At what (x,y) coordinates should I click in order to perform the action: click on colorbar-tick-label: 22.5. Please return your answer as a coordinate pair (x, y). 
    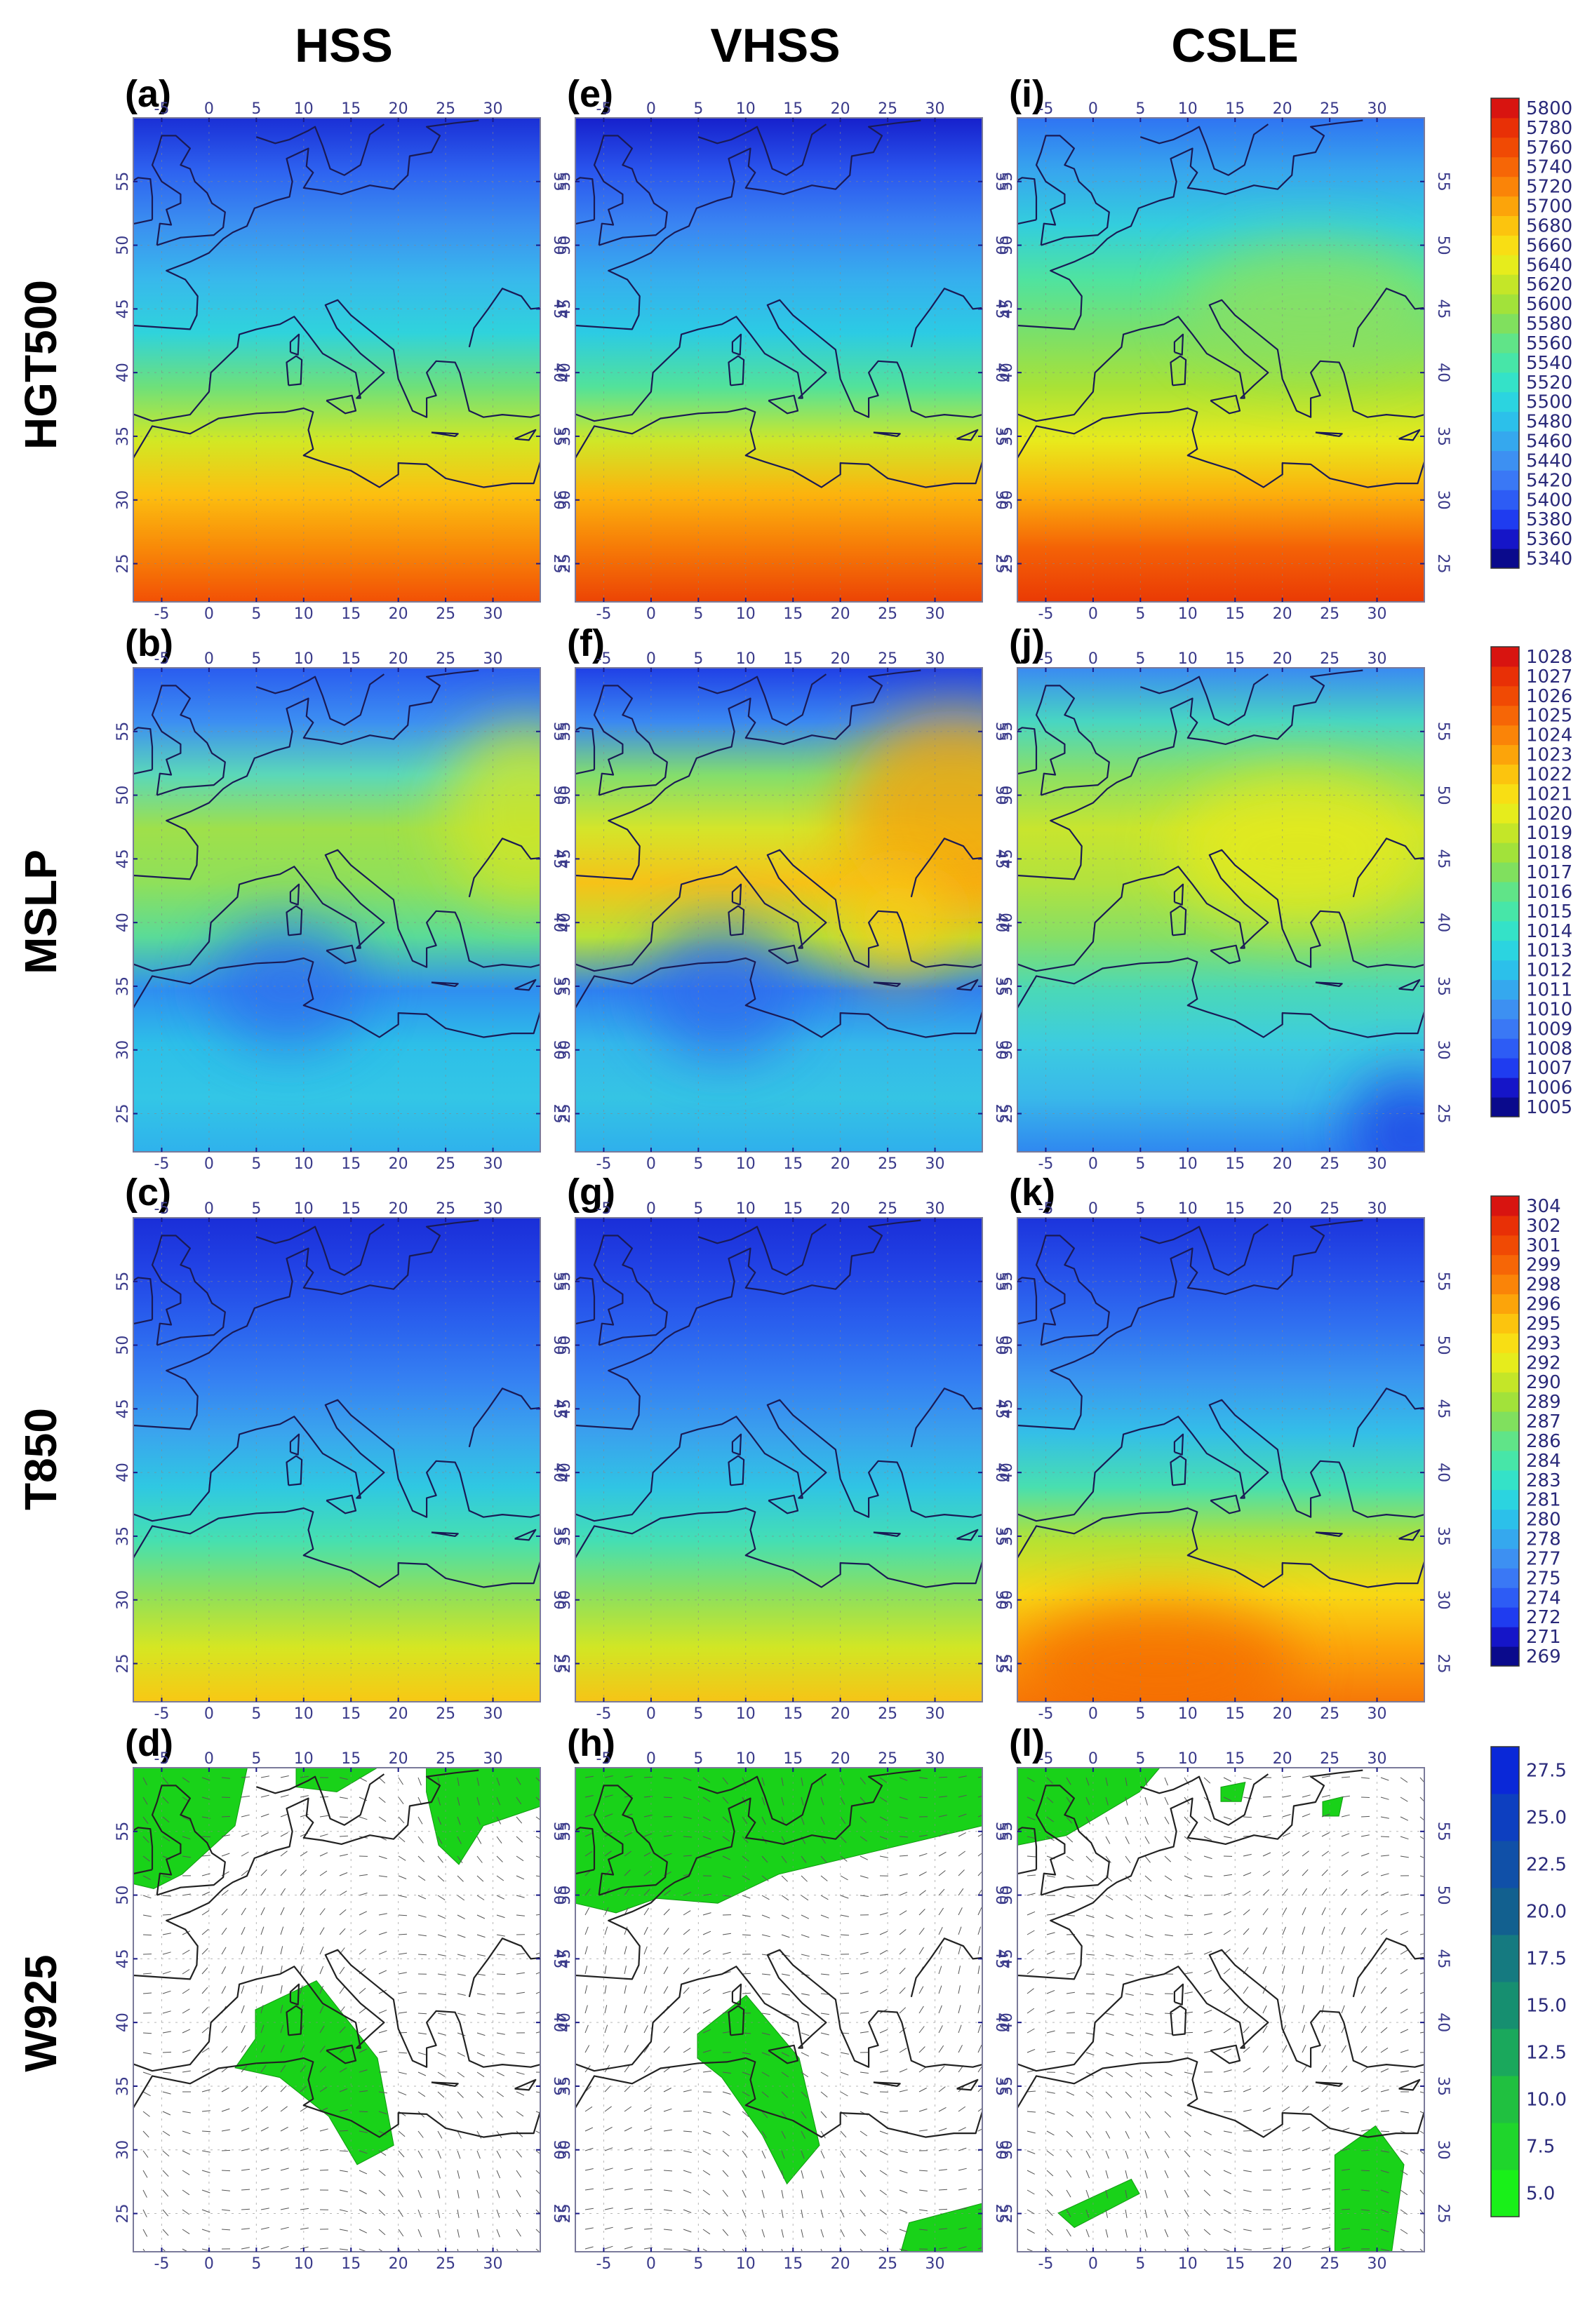
    Looking at the image, I should click on (1546, 1865).